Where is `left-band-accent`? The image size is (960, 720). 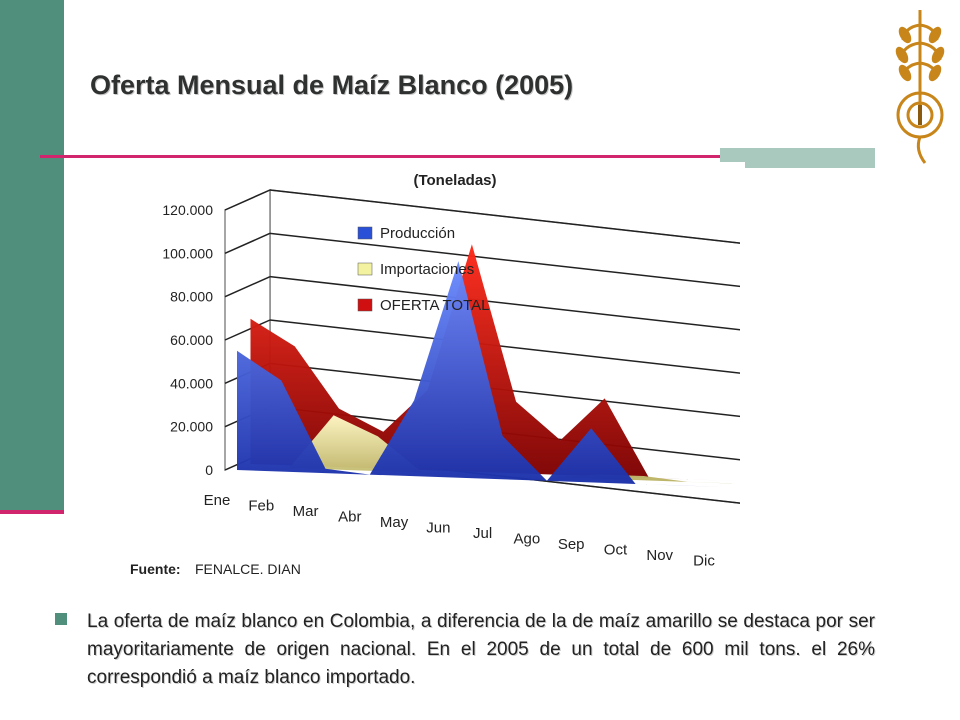 left-band-accent is located at coordinates (32, 512).